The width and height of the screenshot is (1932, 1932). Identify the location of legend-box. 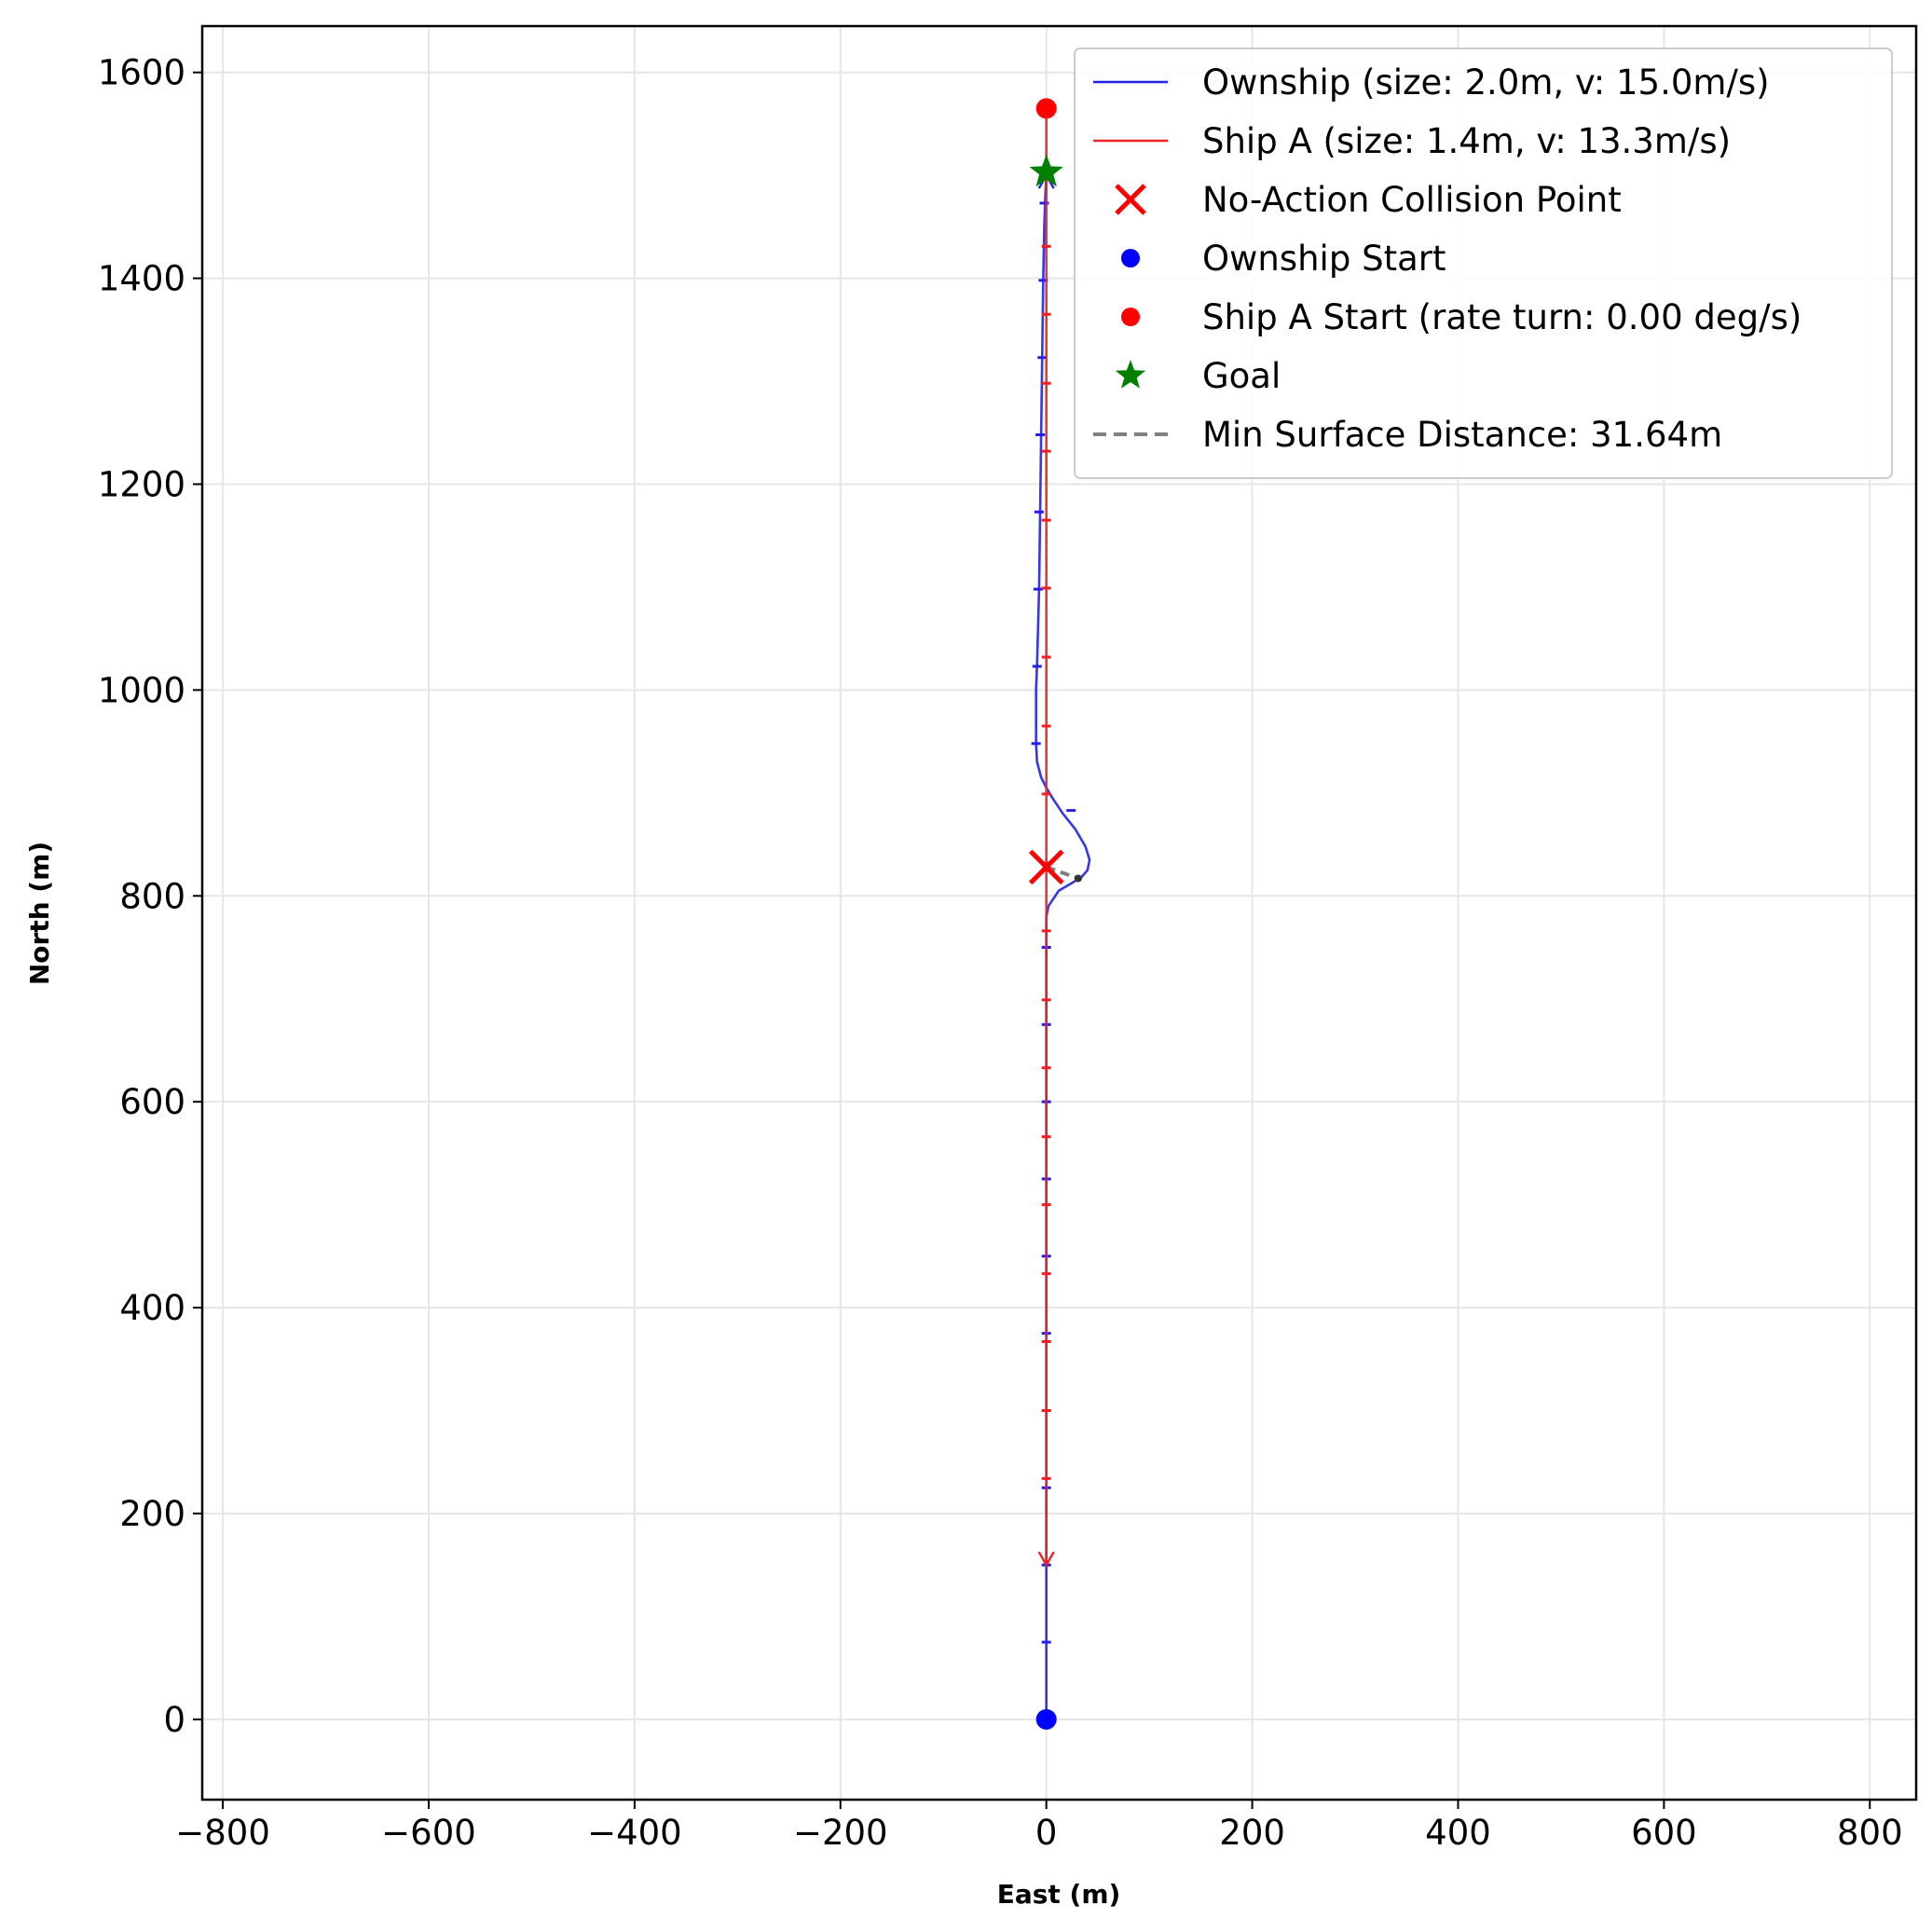
(1483, 263).